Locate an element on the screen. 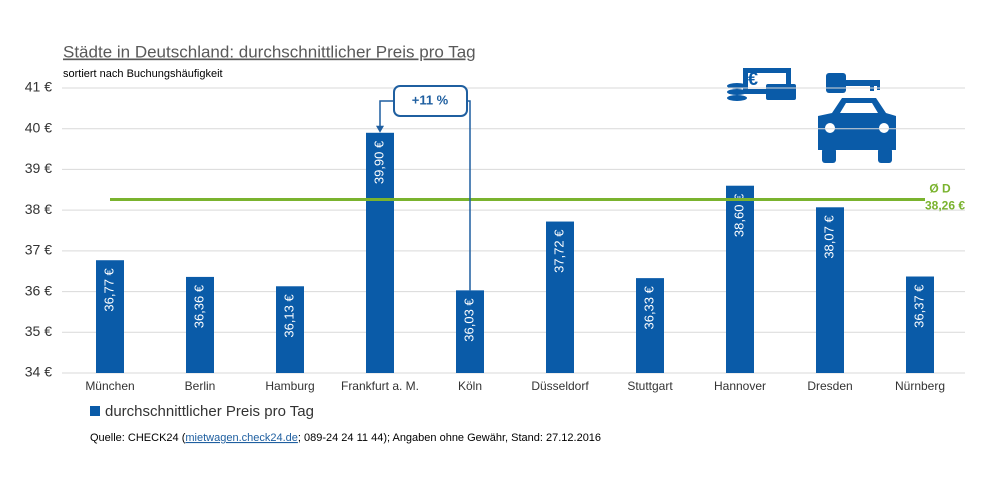 The image size is (994, 491). annotation-arrowhead is located at coordinates (380, 129).